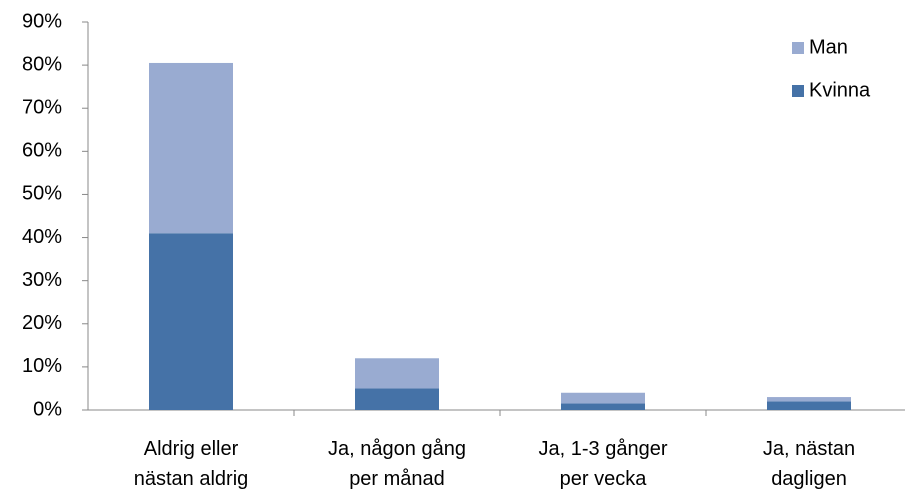  What do you see at coordinates (809, 479) in the screenshot?
I see `x-tick-label-line: dagligen` at bounding box center [809, 479].